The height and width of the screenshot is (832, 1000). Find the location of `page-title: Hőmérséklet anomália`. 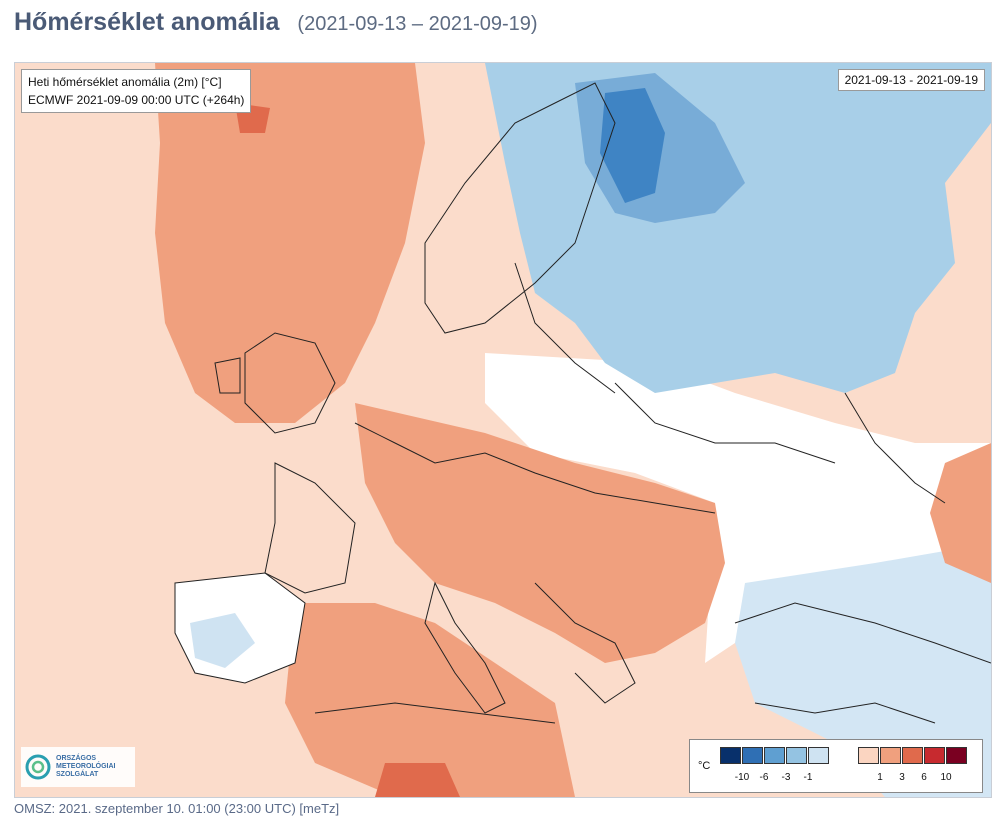

page-title: Hőmérséklet anomália is located at coordinates (147, 22).